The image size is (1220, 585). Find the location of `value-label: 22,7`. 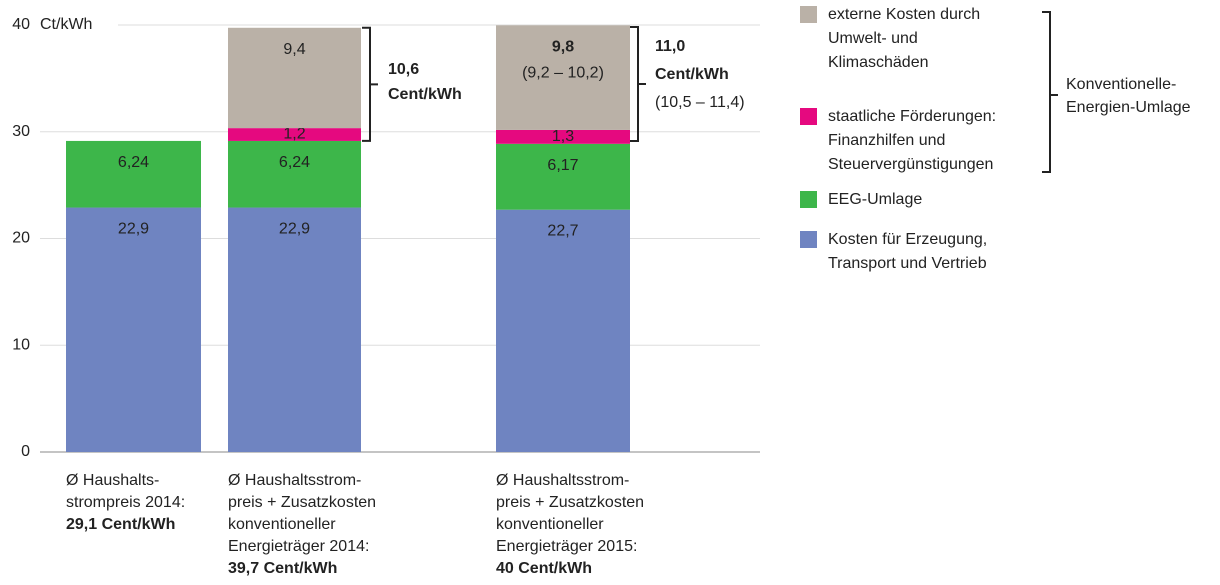

value-label: 22,7 is located at coordinates (562, 231).